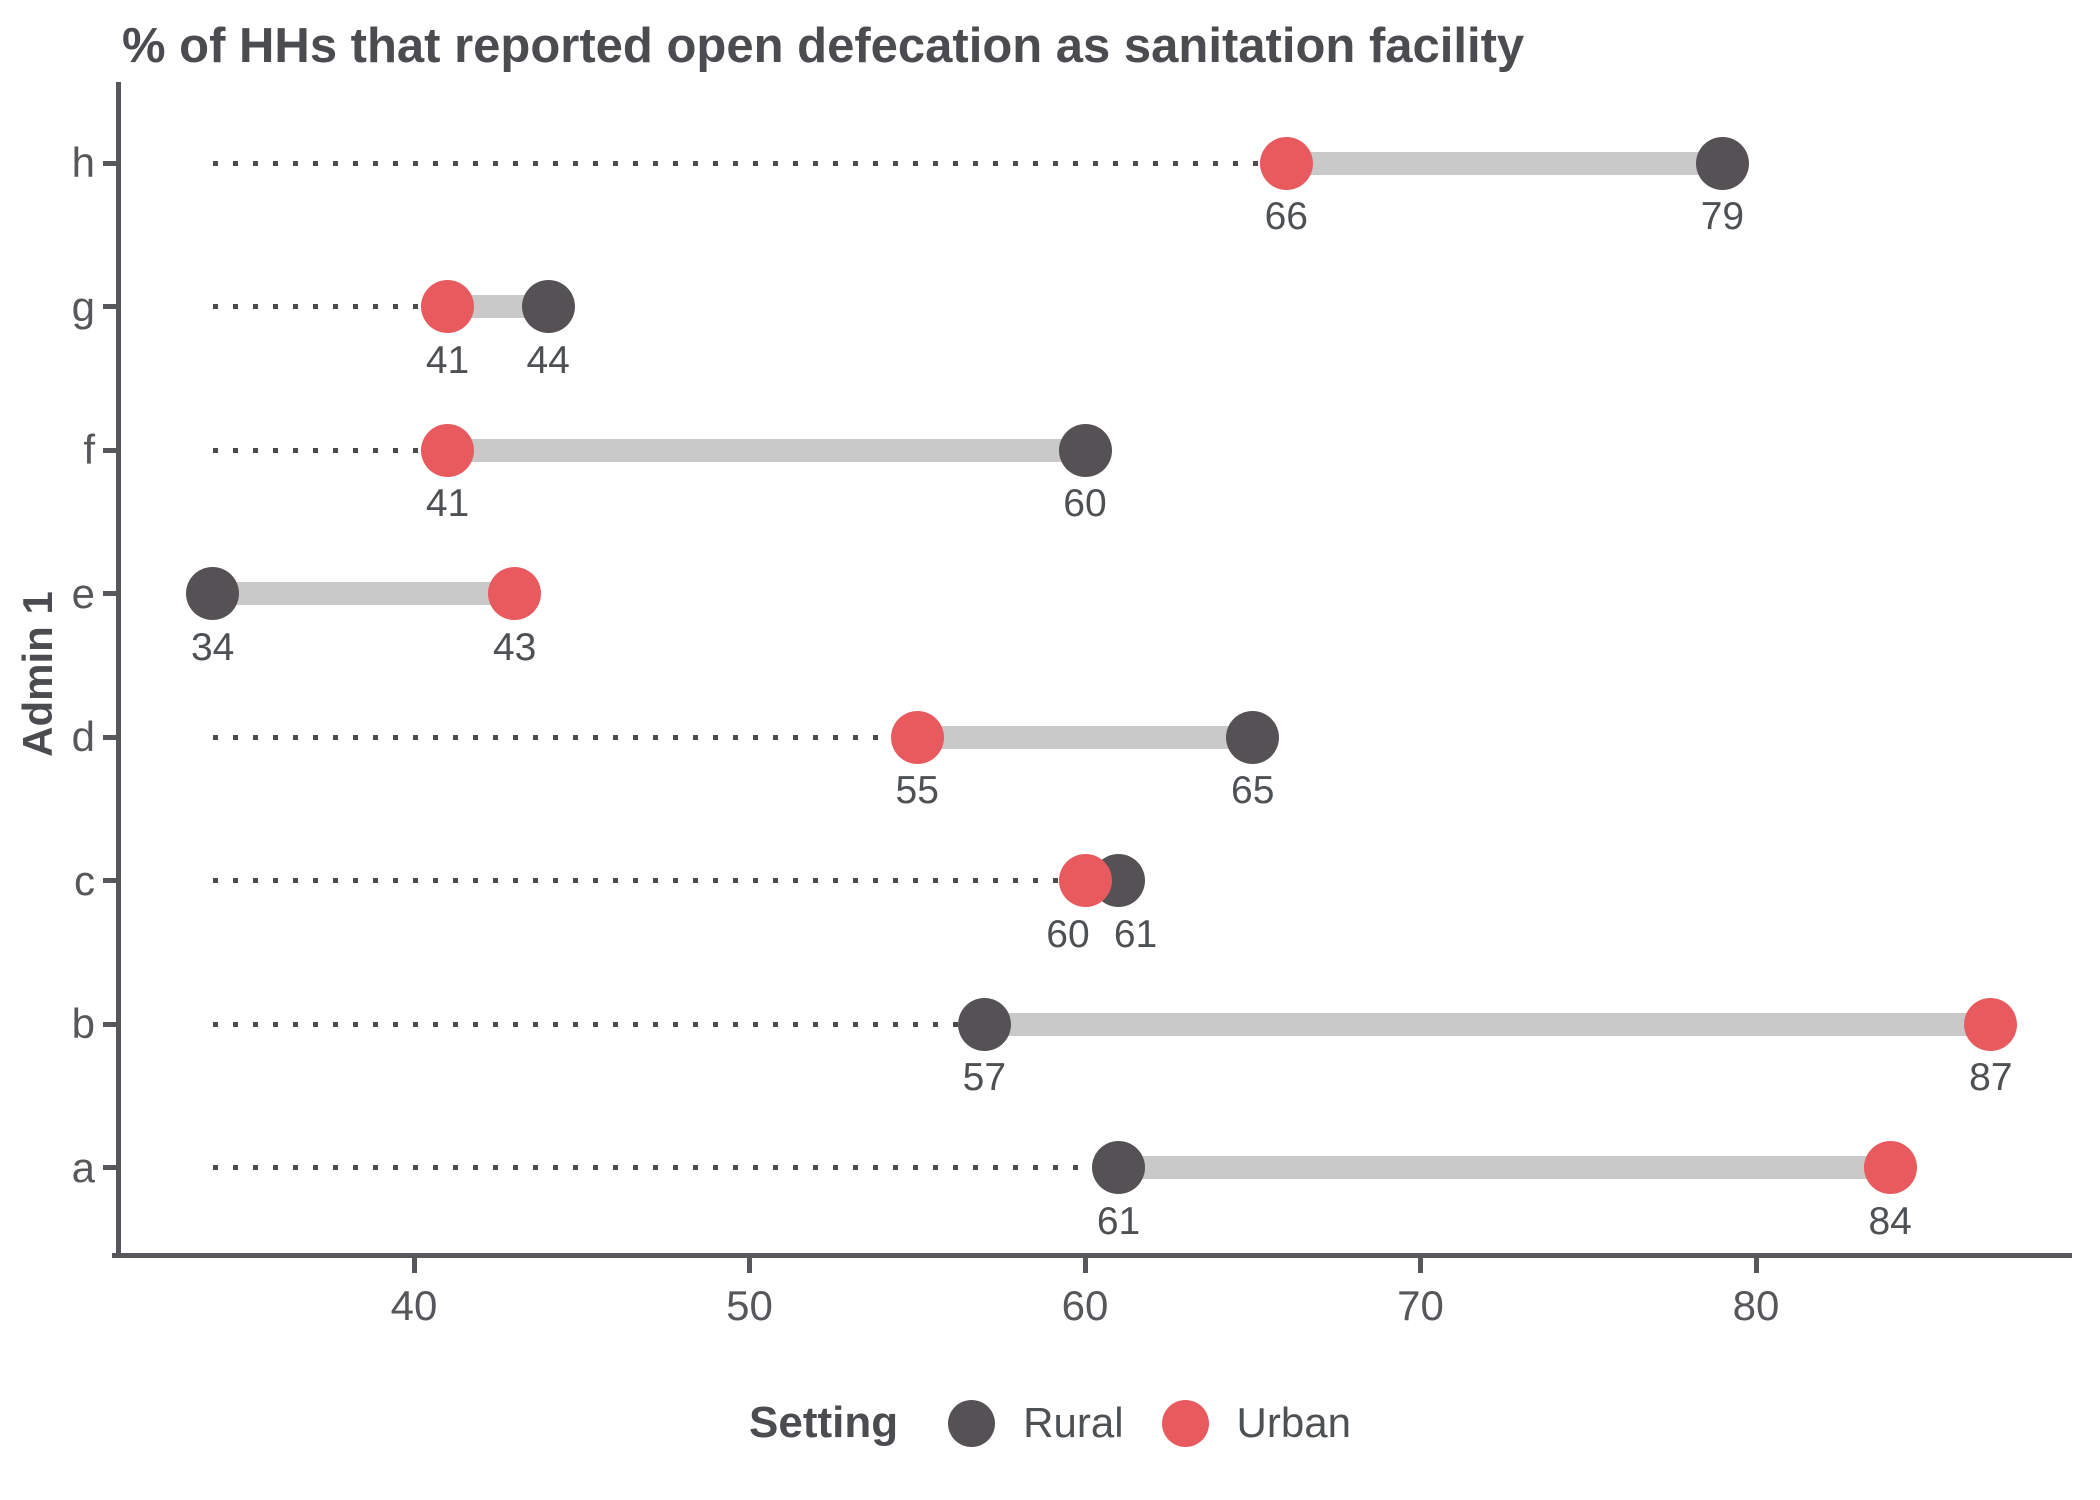 Image resolution: width=2100 pixels, height=1500 pixels. What do you see at coordinates (1722, 163) in the screenshot?
I see `point-rural-h` at bounding box center [1722, 163].